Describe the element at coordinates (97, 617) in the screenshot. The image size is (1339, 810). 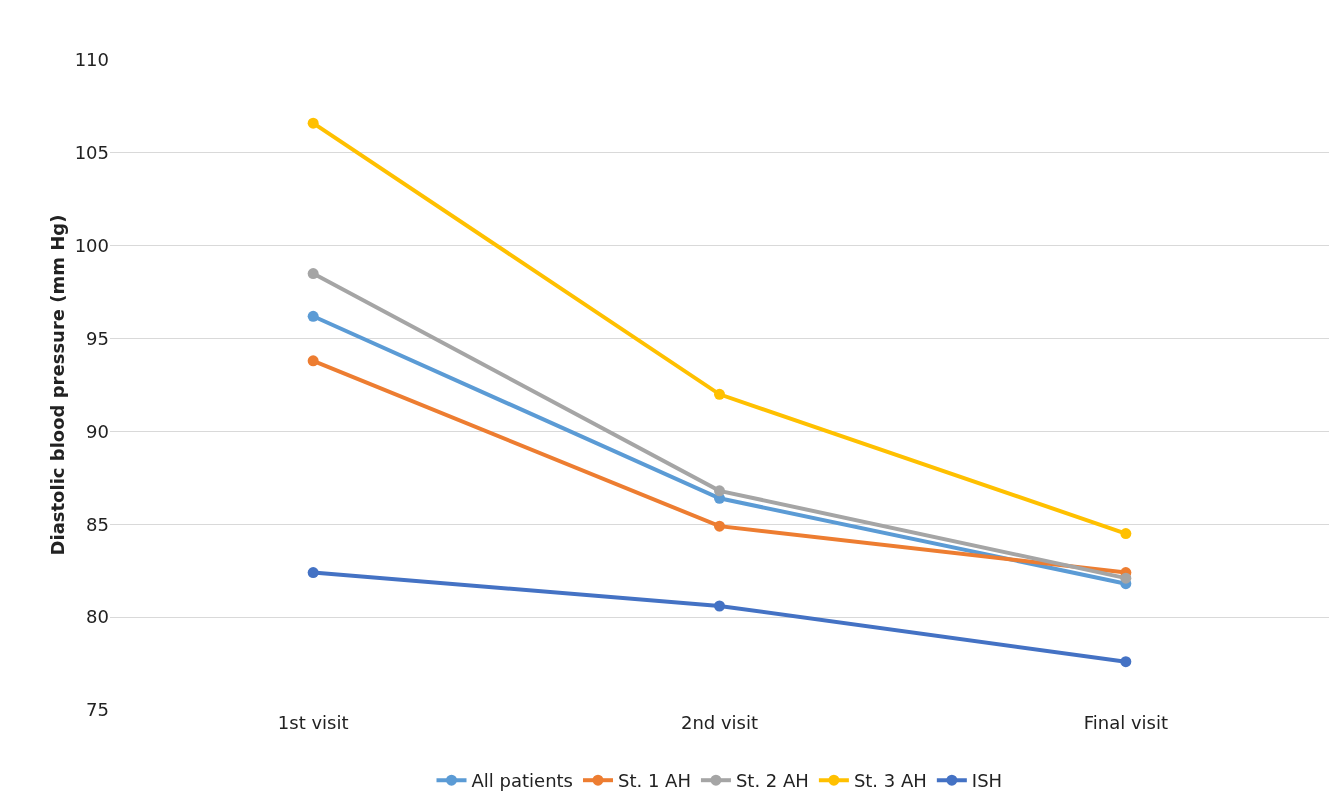
I see `y-tick-label: 80` at that location.